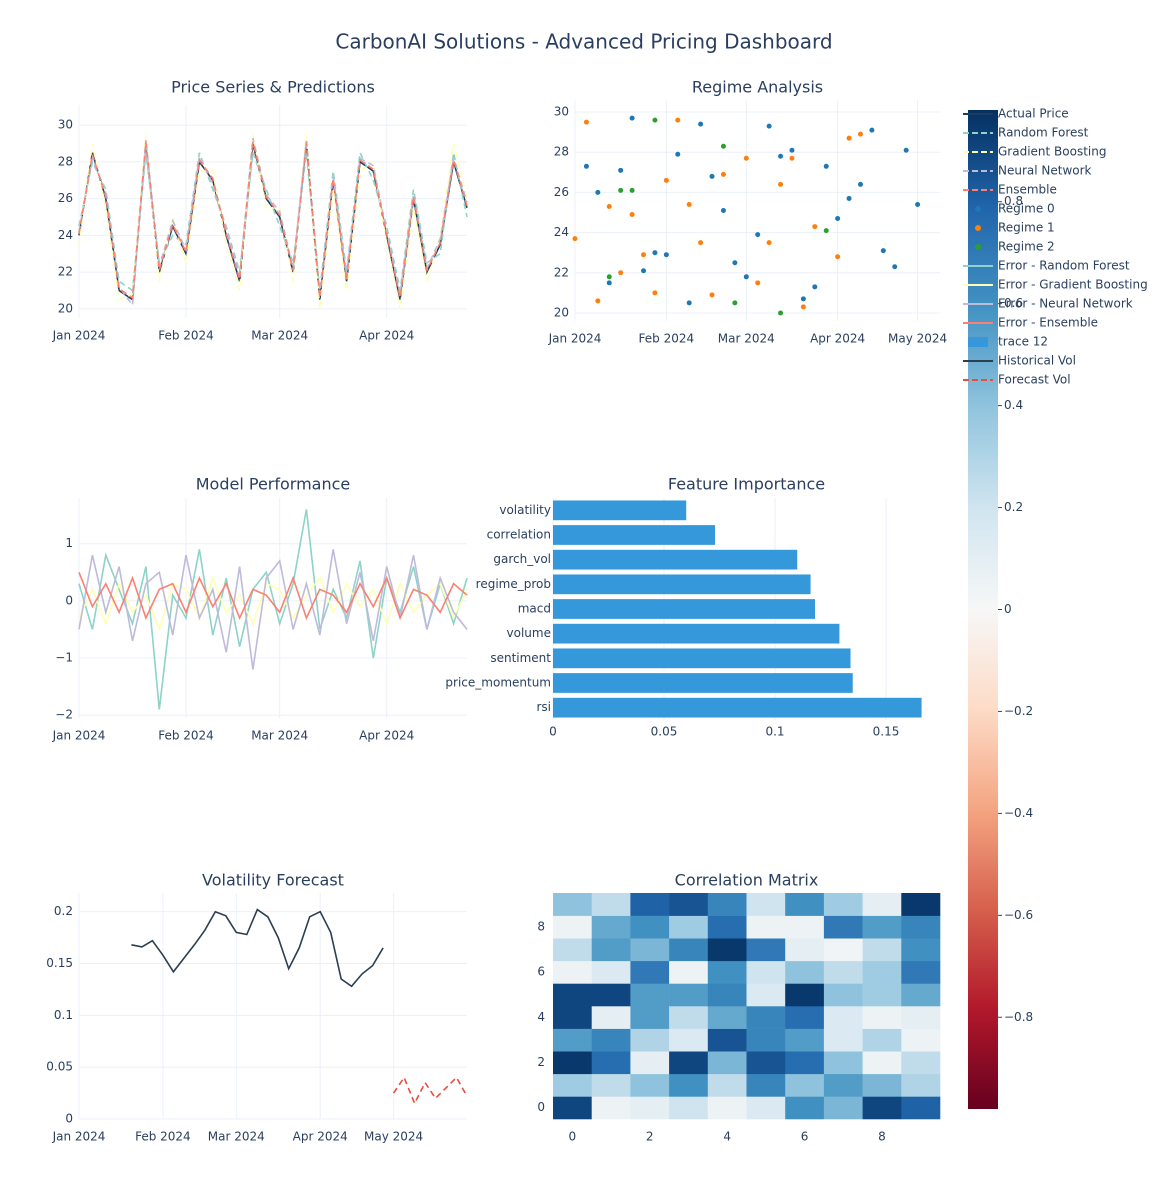 This screenshot has height=1200, width=1168. I want to click on y-tick-label: volatility, so click(525, 510).